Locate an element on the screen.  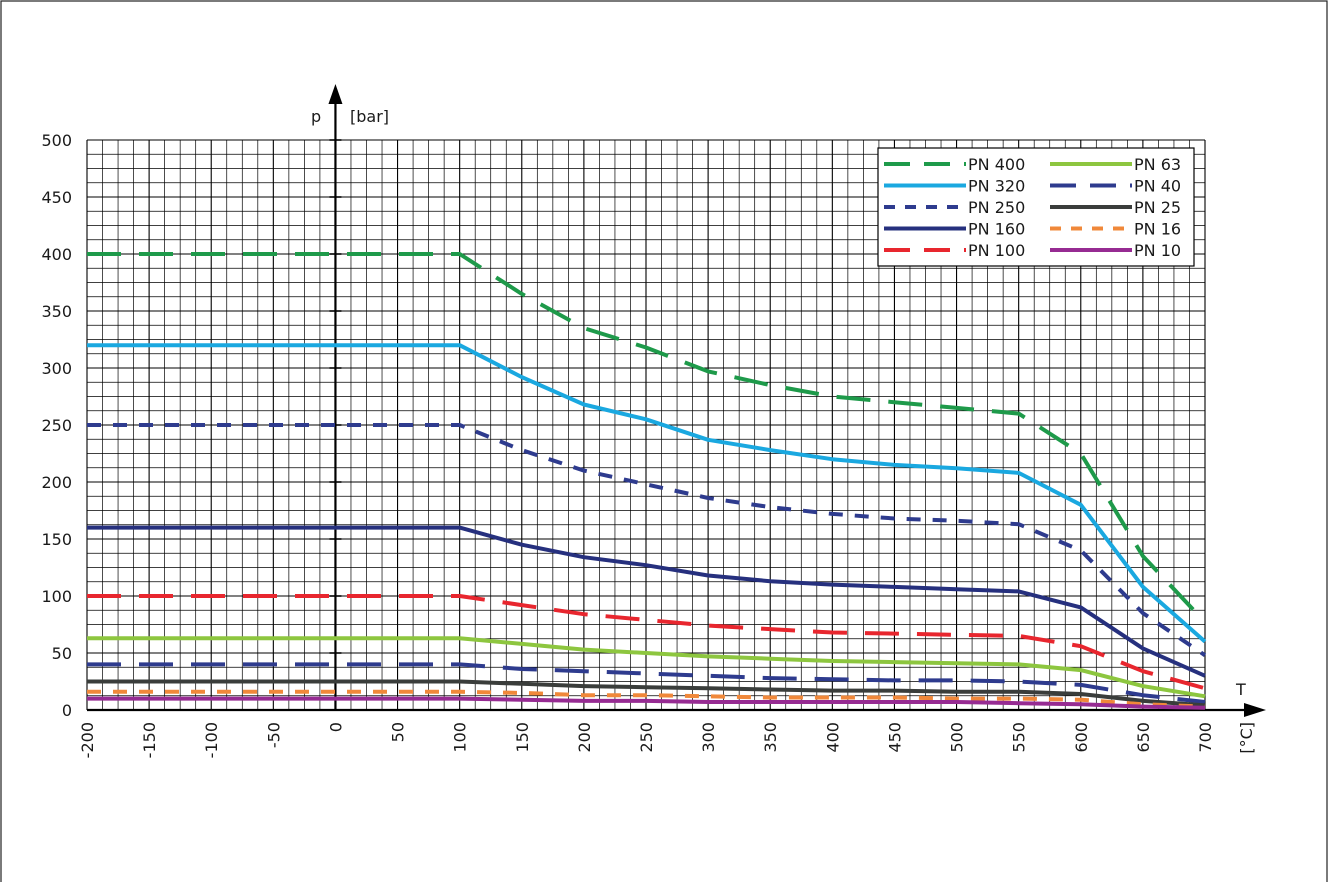
x-tick-label: 150 is located at coordinates (522, 737).